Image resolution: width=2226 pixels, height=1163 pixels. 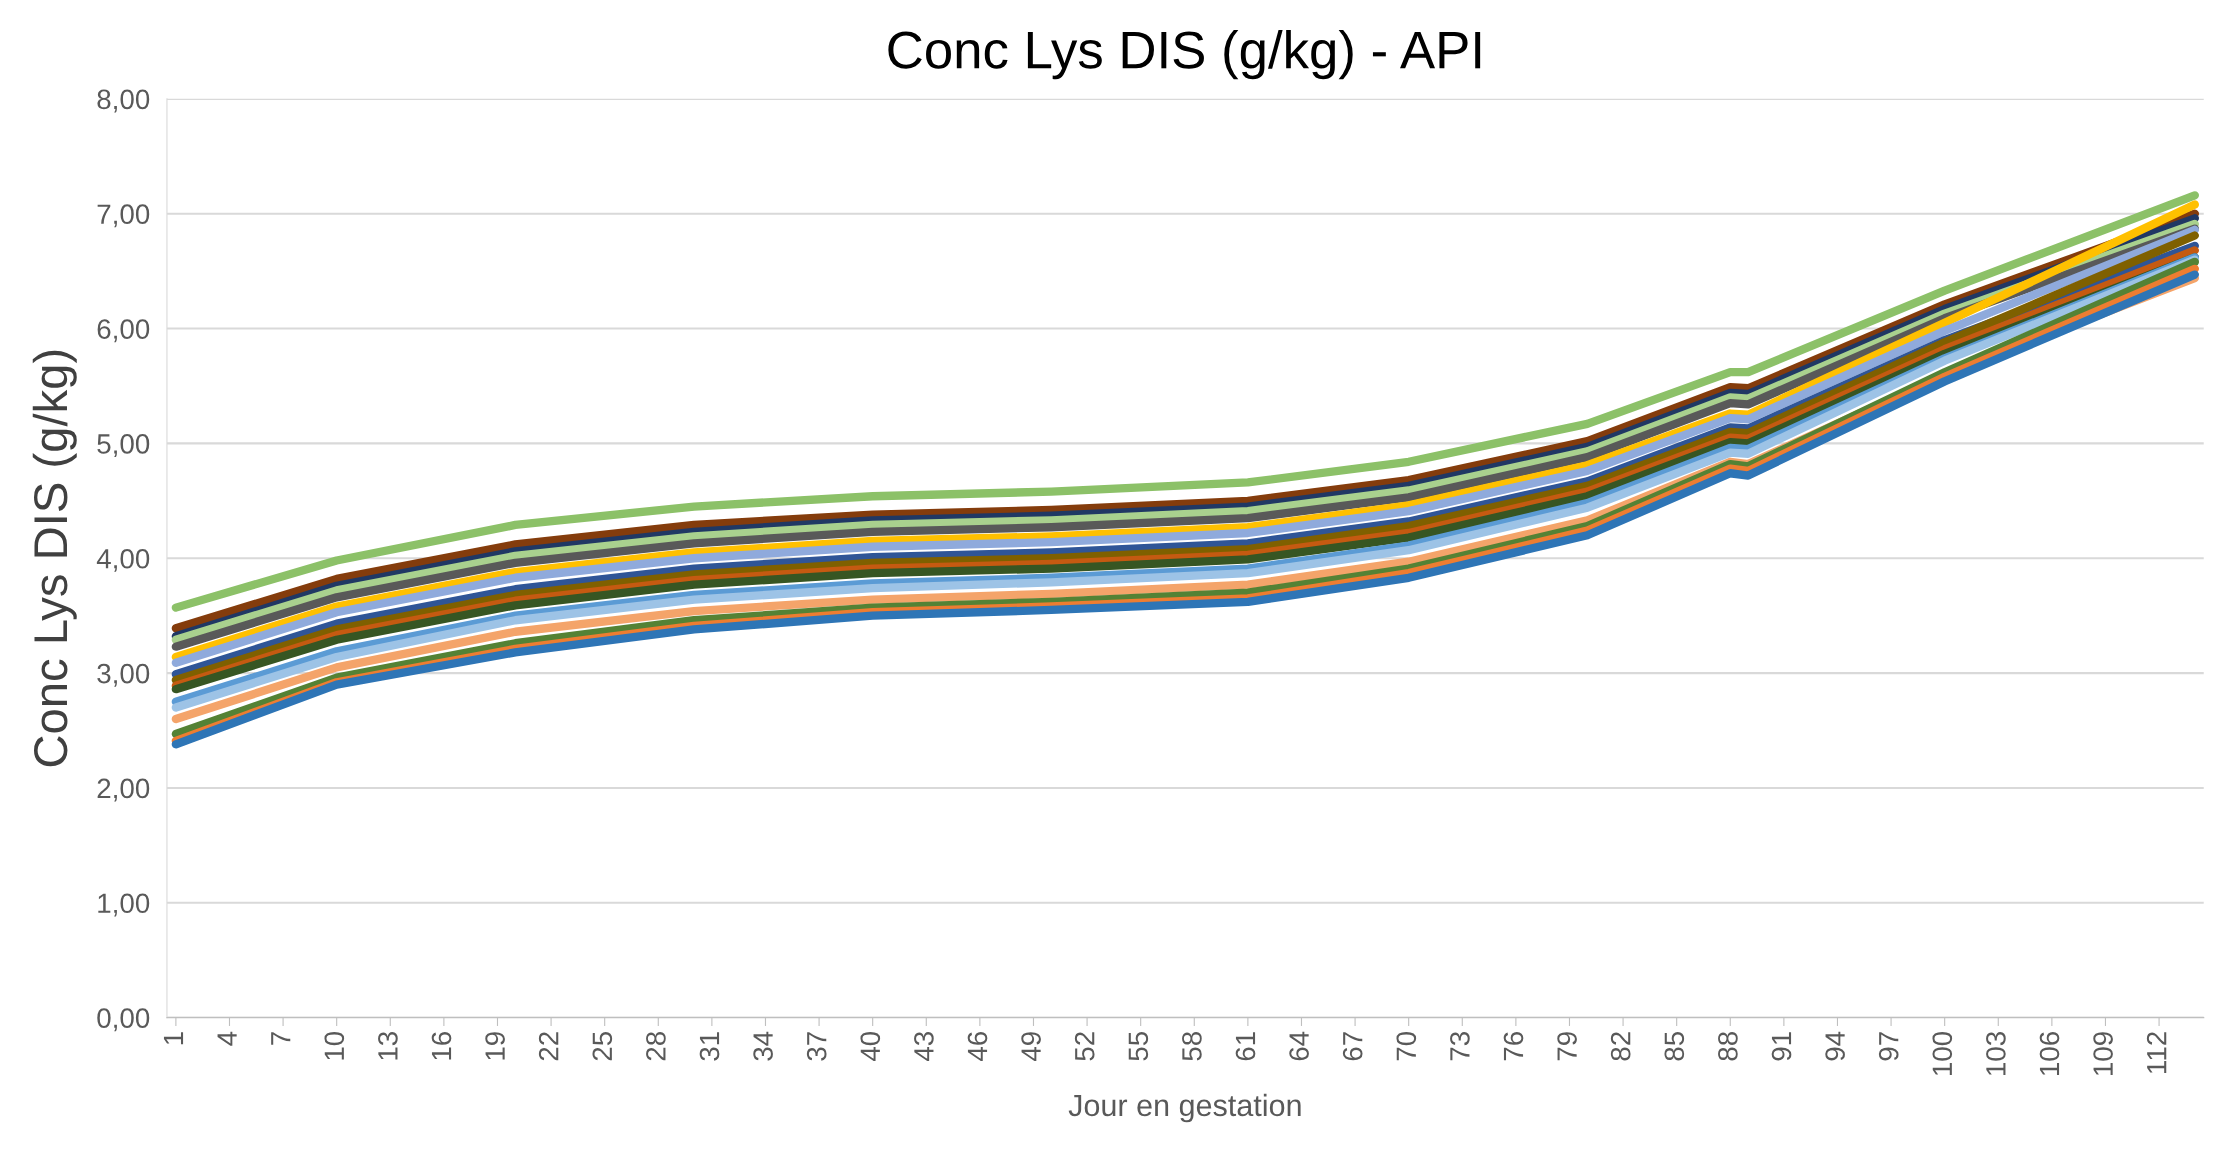 What do you see at coordinates (123, 675) in the screenshot?
I see `y-tick-label: 3,00` at bounding box center [123, 675].